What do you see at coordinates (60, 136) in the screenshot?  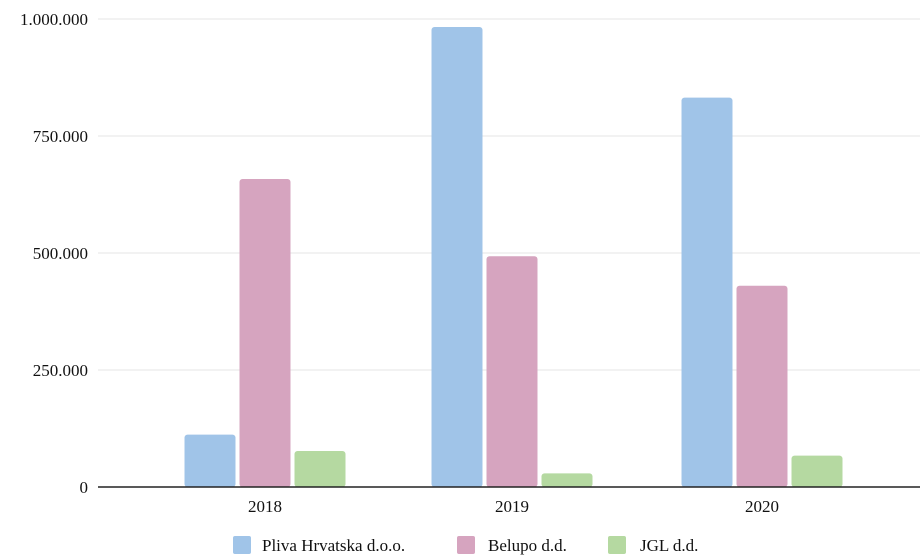 I see `y-tick-label: 750.000` at bounding box center [60, 136].